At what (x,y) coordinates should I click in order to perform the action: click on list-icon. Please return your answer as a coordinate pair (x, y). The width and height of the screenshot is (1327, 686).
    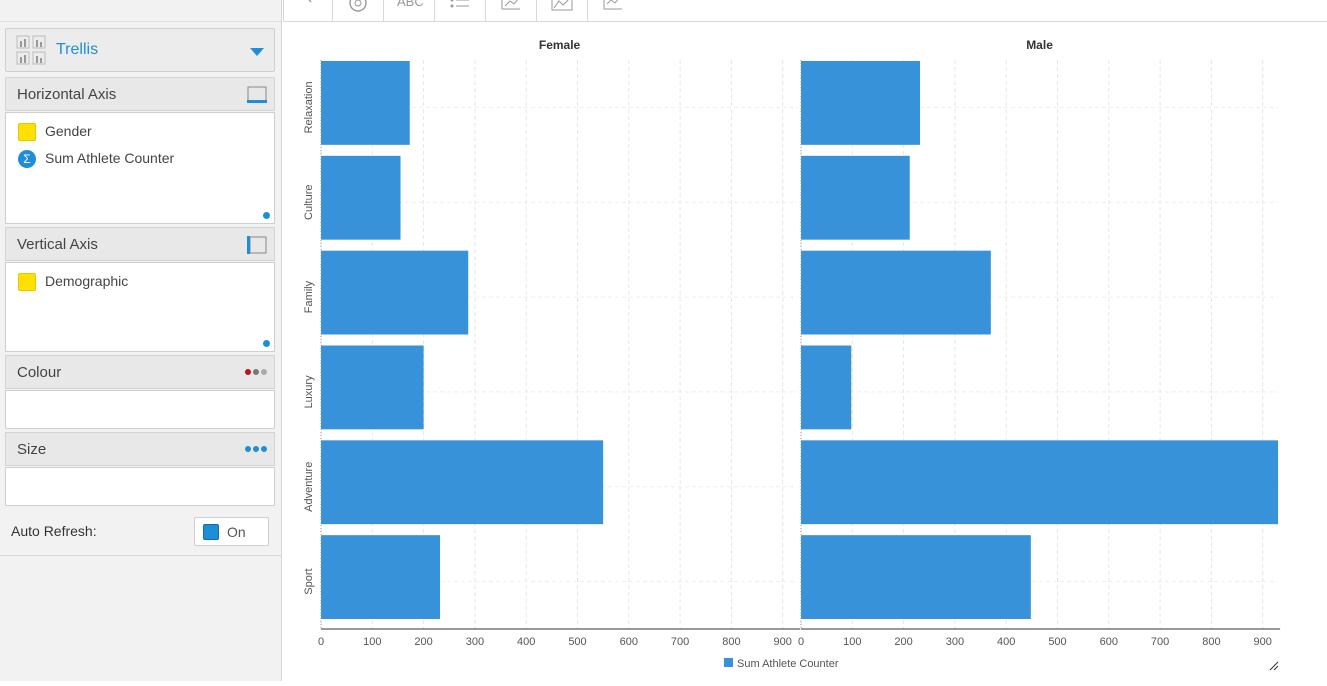
    Looking at the image, I should click on (459, 4).